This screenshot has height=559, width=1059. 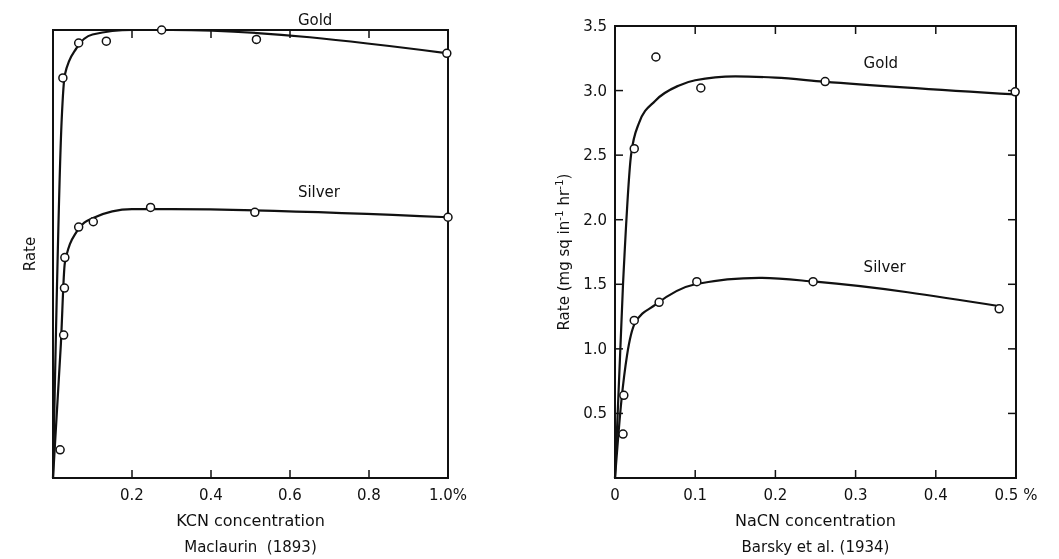 I want to click on x-tick-label: 1.0%, so click(x=448, y=495).